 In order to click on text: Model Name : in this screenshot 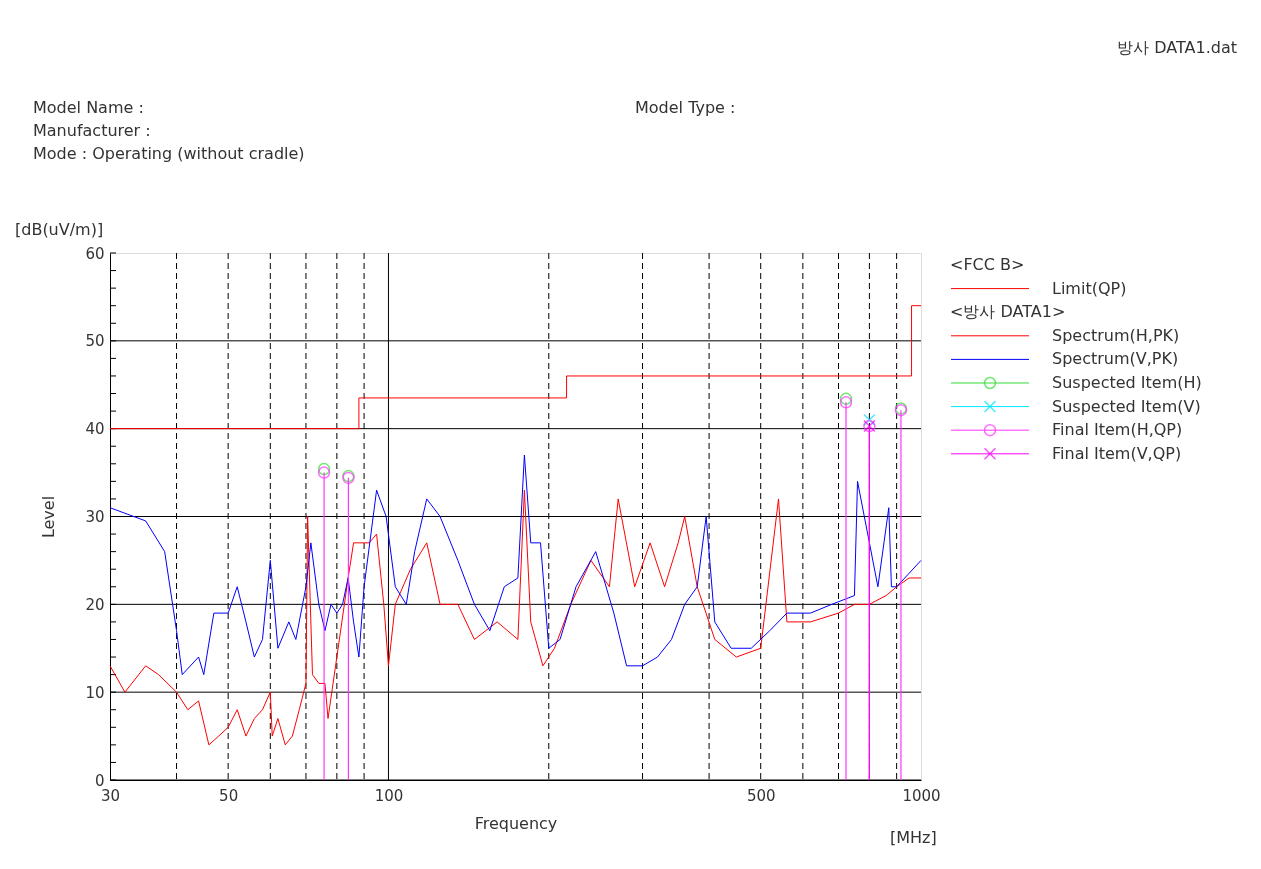, I will do `click(88, 107)`.